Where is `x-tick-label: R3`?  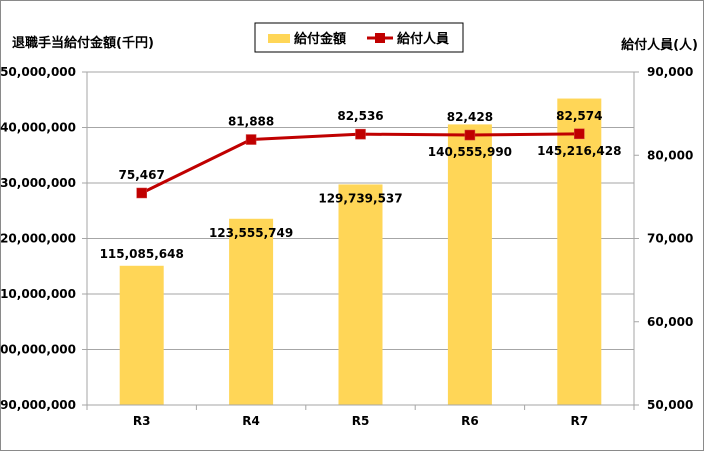 x-tick-label: R3 is located at coordinates (142, 421).